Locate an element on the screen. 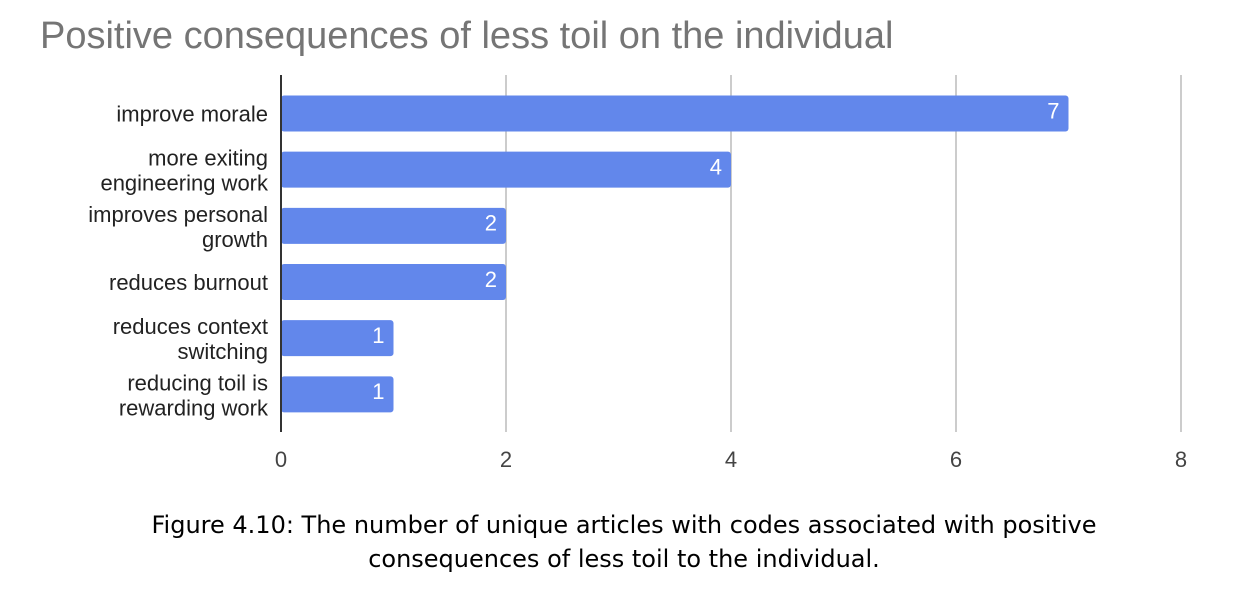 This screenshot has height=594, width=1248. category-label-line: improve morale is located at coordinates (192, 114).